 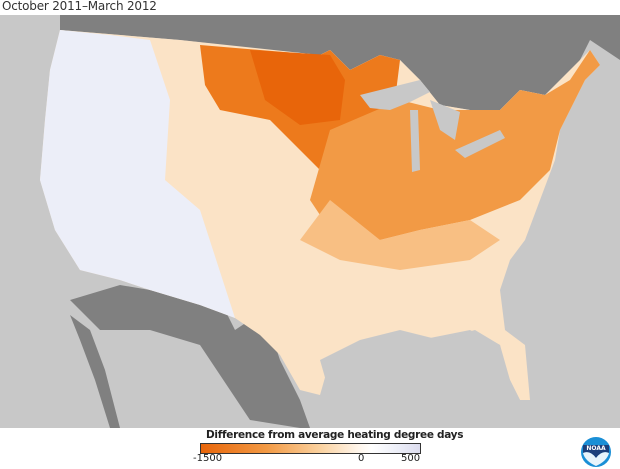 What do you see at coordinates (480, 144) in the screenshot?
I see `lake-erie` at bounding box center [480, 144].